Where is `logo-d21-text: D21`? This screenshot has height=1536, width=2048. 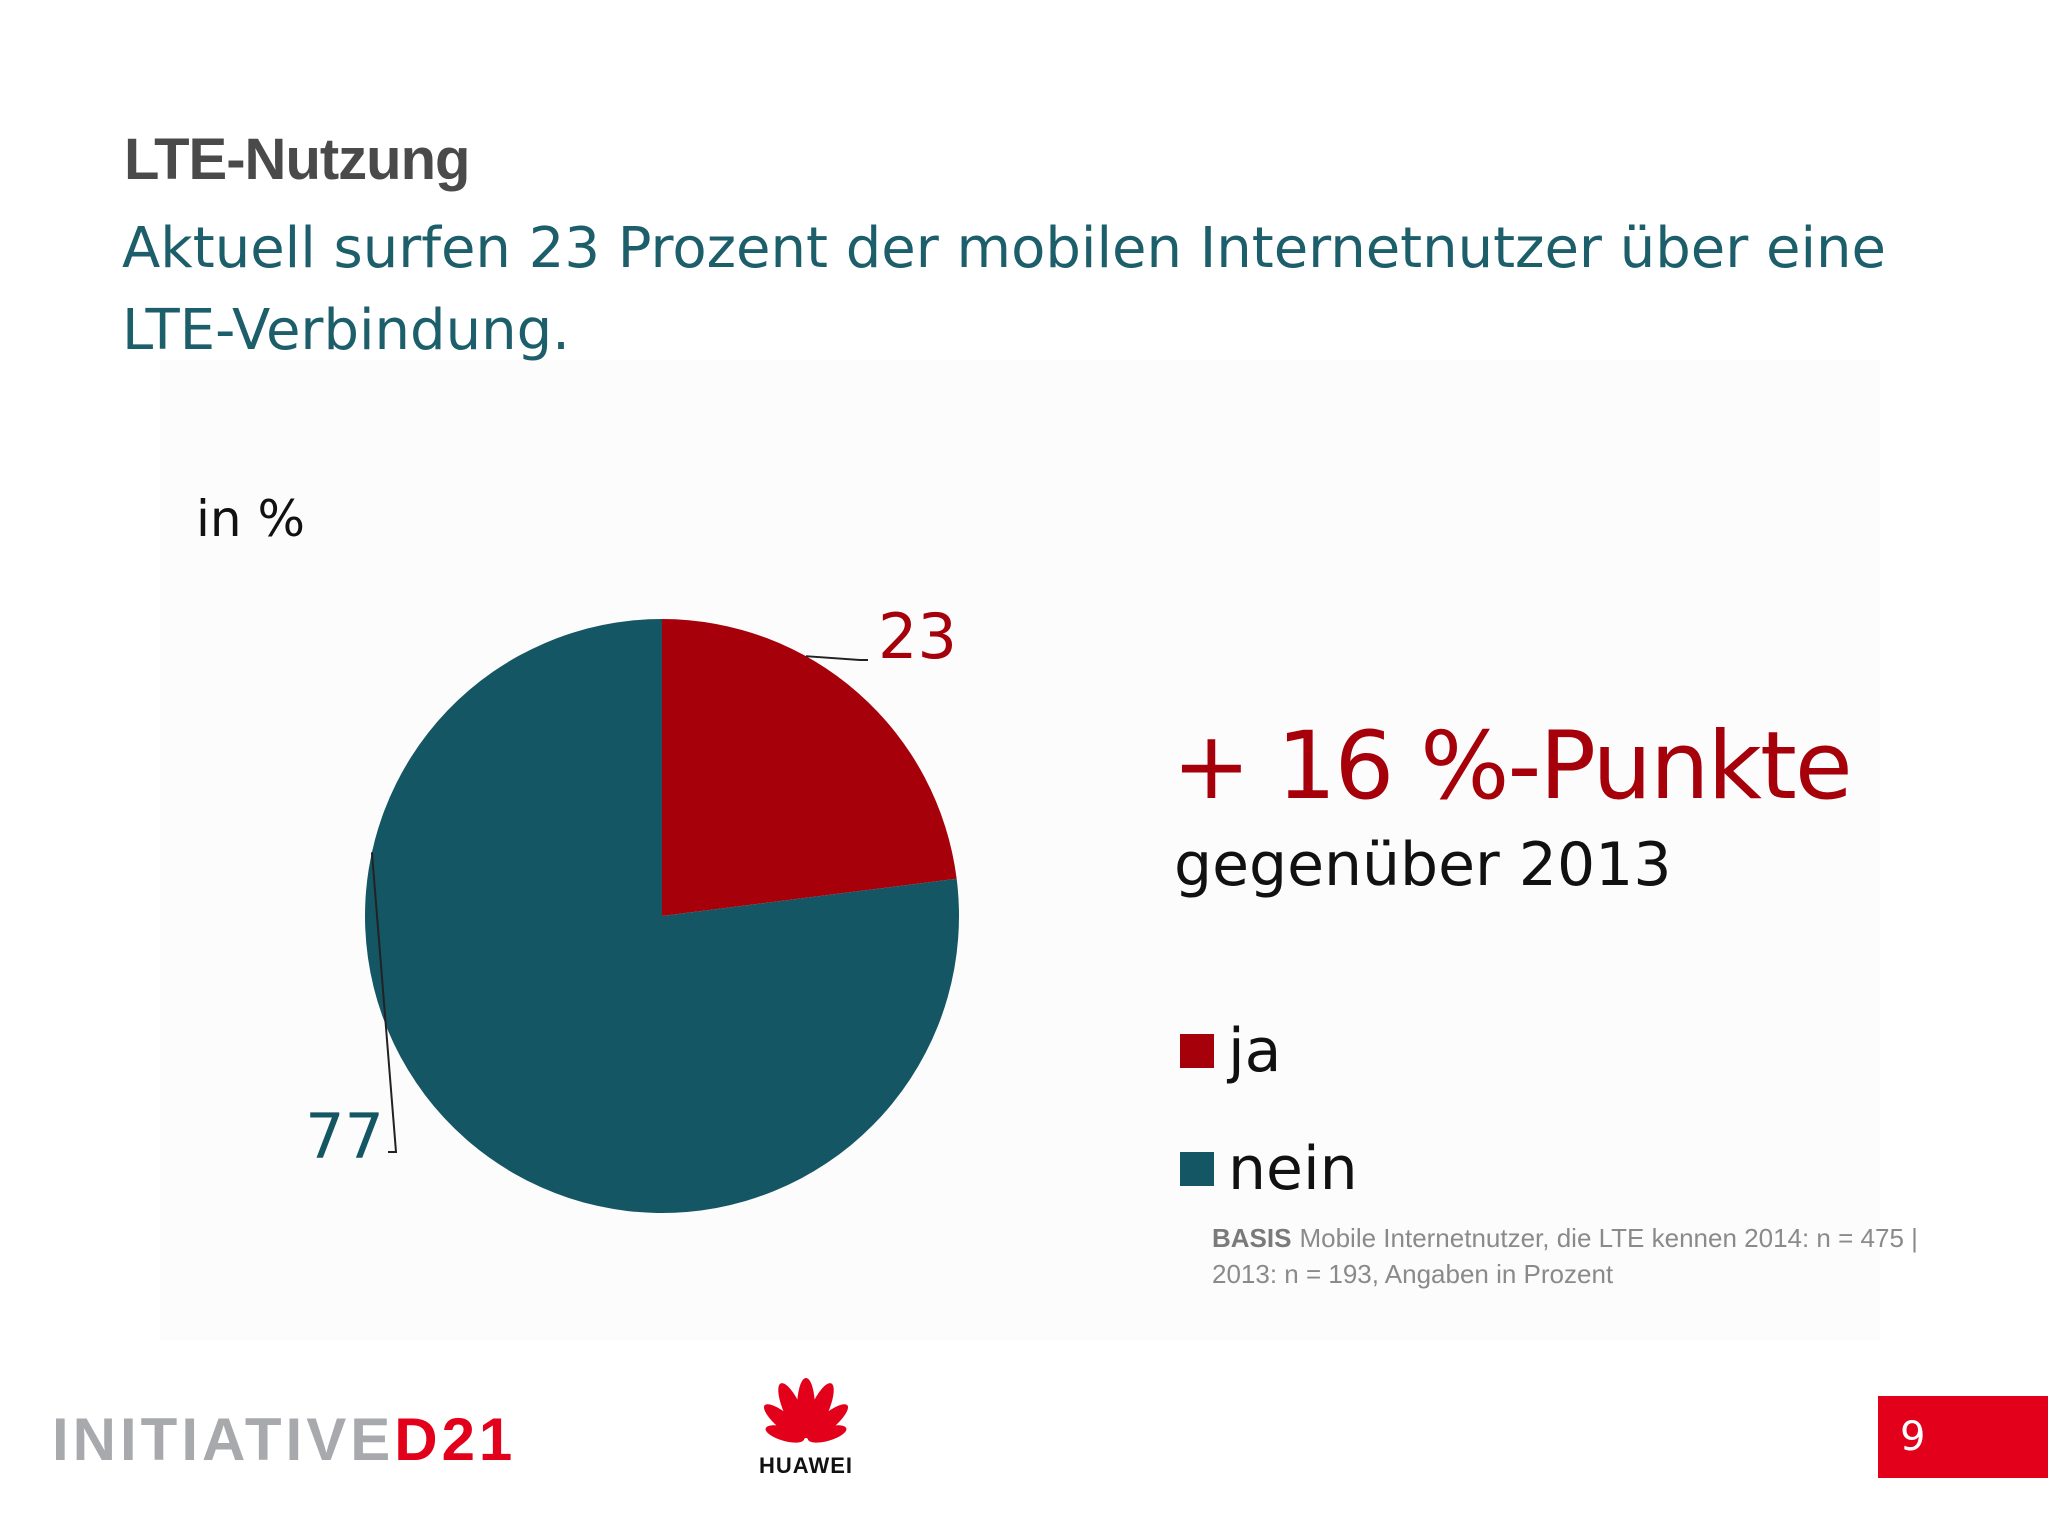
logo-d21-text: D21 is located at coordinates (455, 1439).